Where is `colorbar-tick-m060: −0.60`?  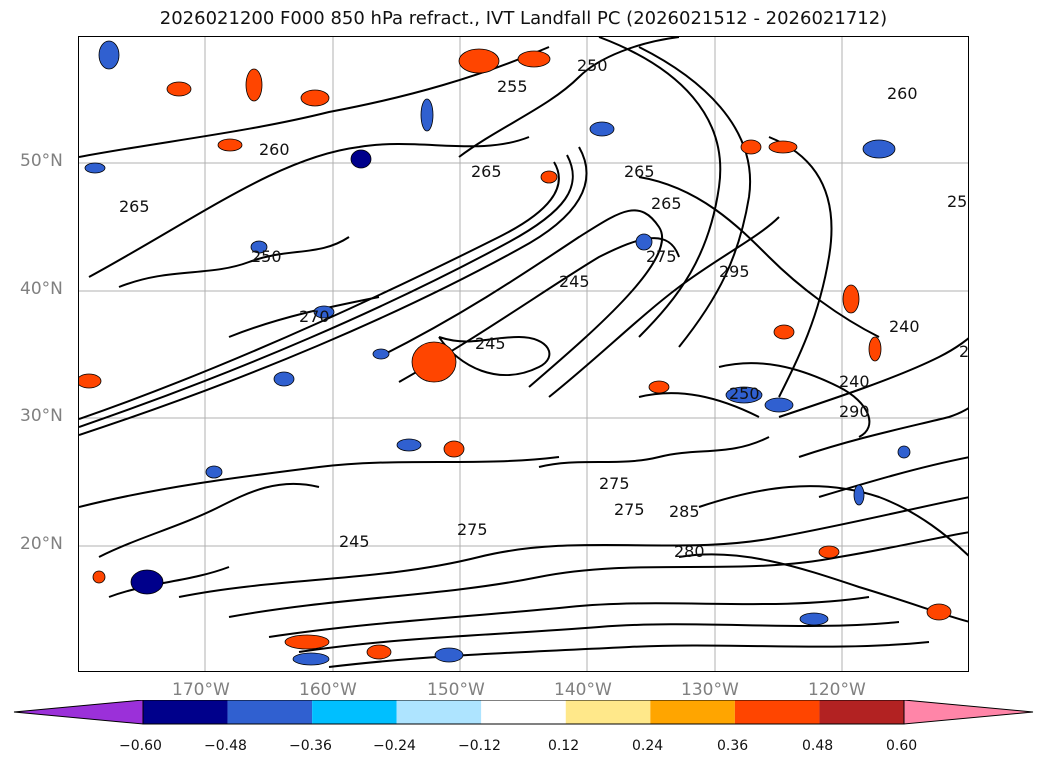
colorbar-tick-m060: −0.60 is located at coordinates (140, 746).